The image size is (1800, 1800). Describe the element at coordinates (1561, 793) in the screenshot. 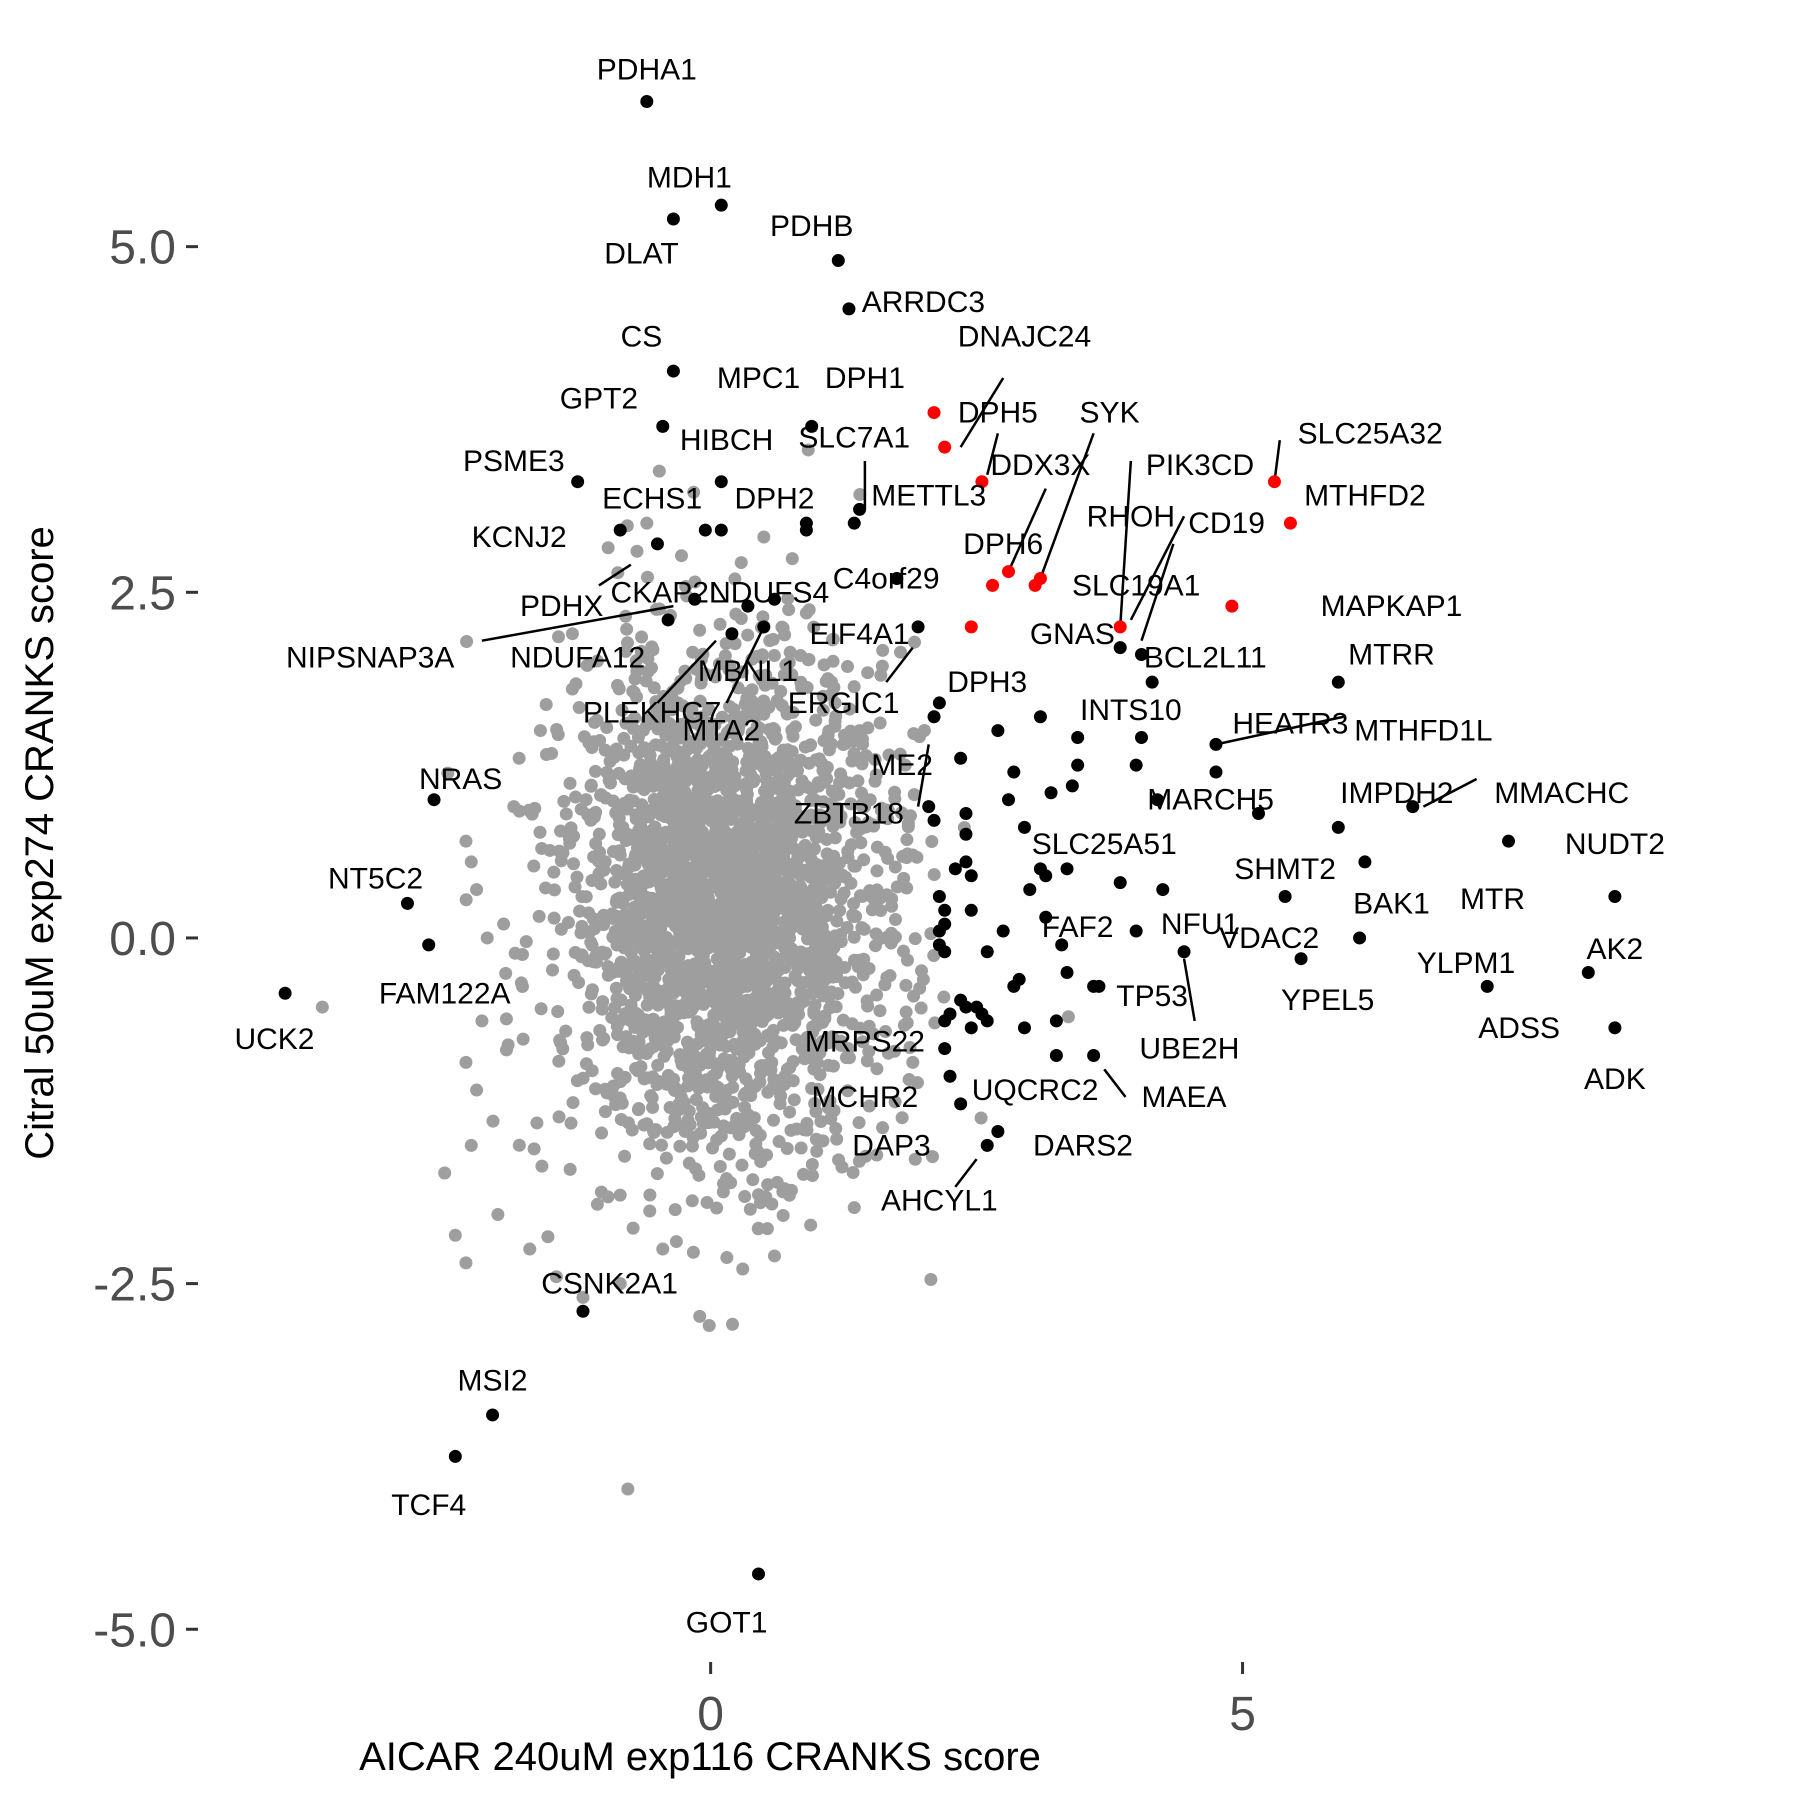

I see `gene-label: MMACHC` at that location.